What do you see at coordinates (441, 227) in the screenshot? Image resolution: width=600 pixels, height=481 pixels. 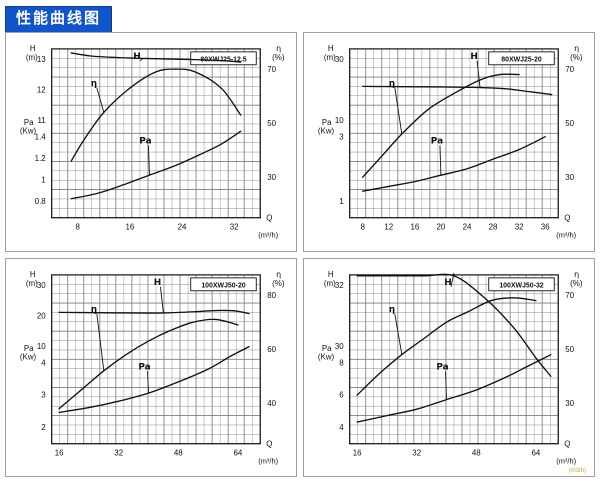 I see `x-tick-20: 20` at bounding box center [441, 227].